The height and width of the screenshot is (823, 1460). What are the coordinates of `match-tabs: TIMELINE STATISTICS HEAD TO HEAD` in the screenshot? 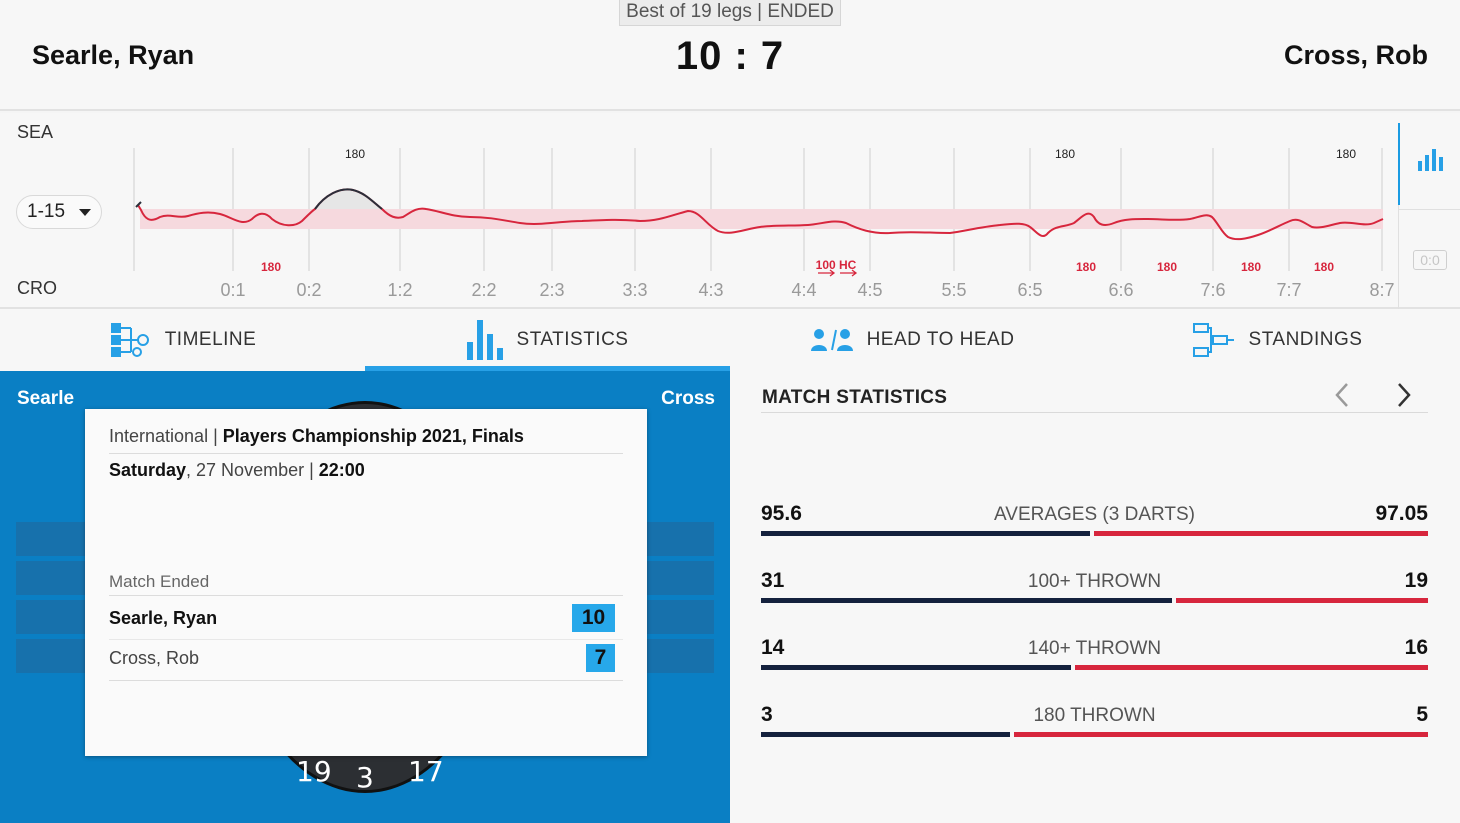 It's located at (730, 340).